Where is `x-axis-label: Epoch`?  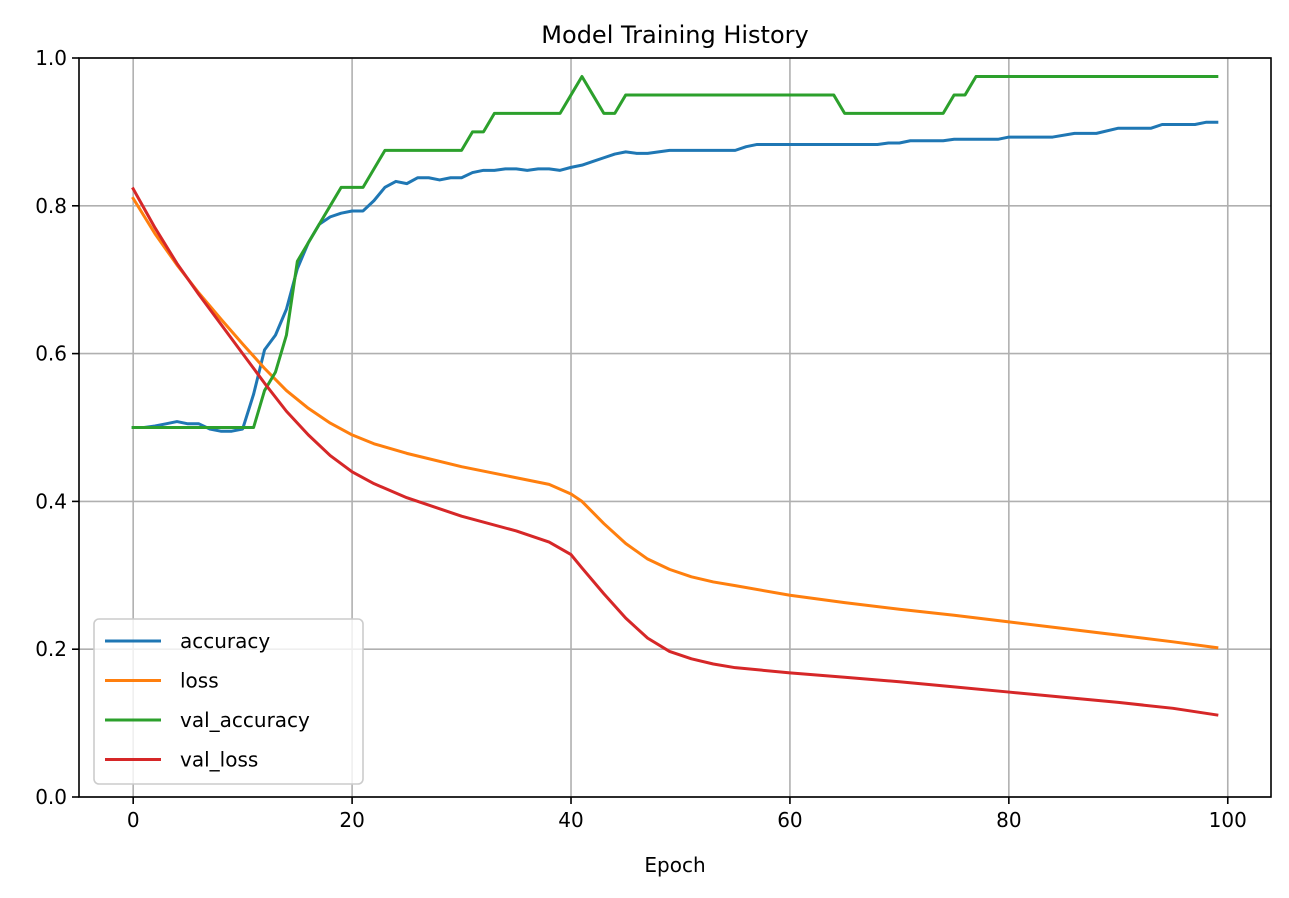
x-axis-label: Epoch is located at coordinates (674, 865).